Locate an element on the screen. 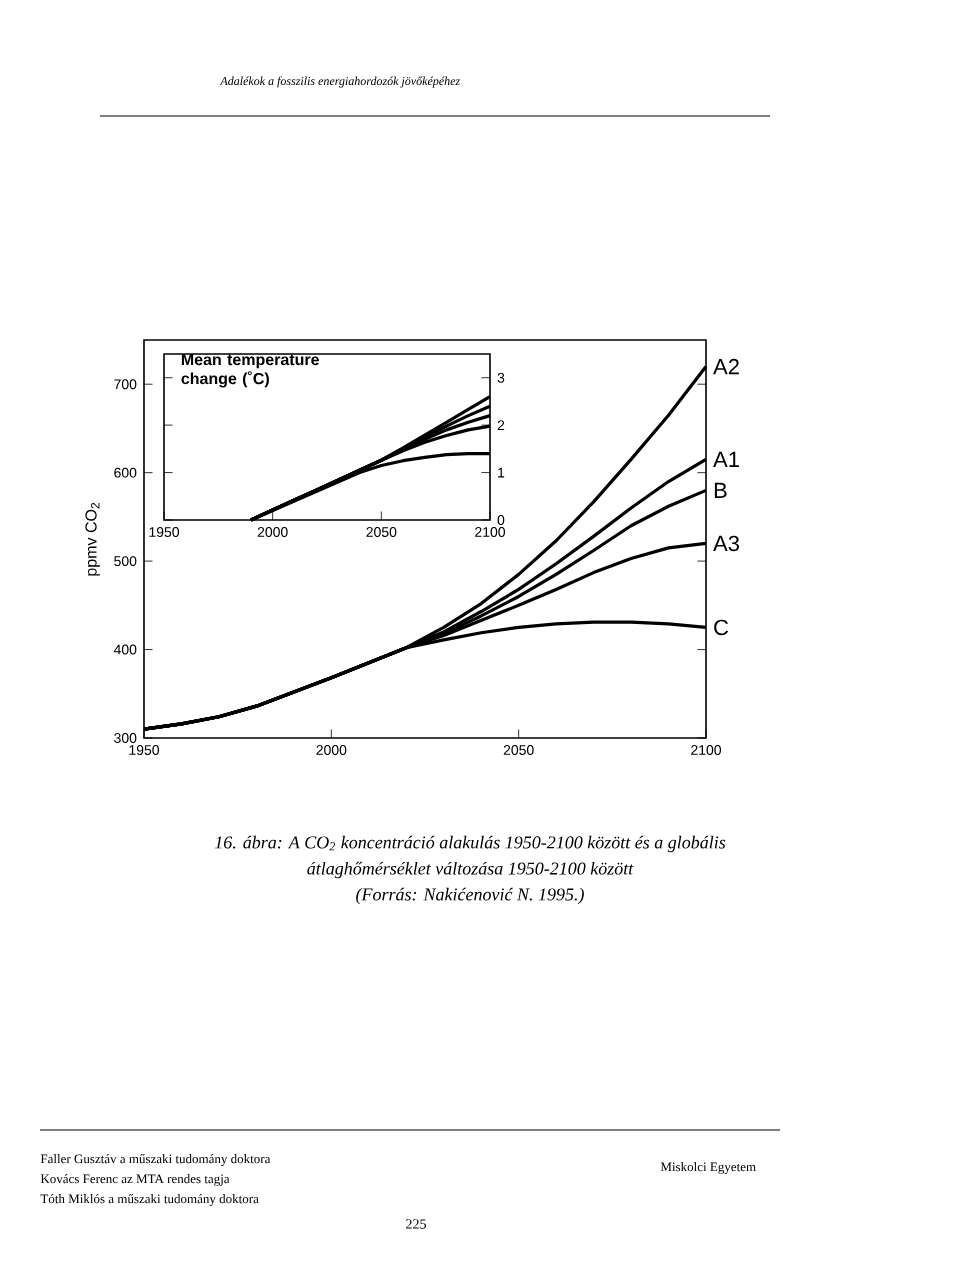  series-label: A2 is located at coordinates (726, 366).